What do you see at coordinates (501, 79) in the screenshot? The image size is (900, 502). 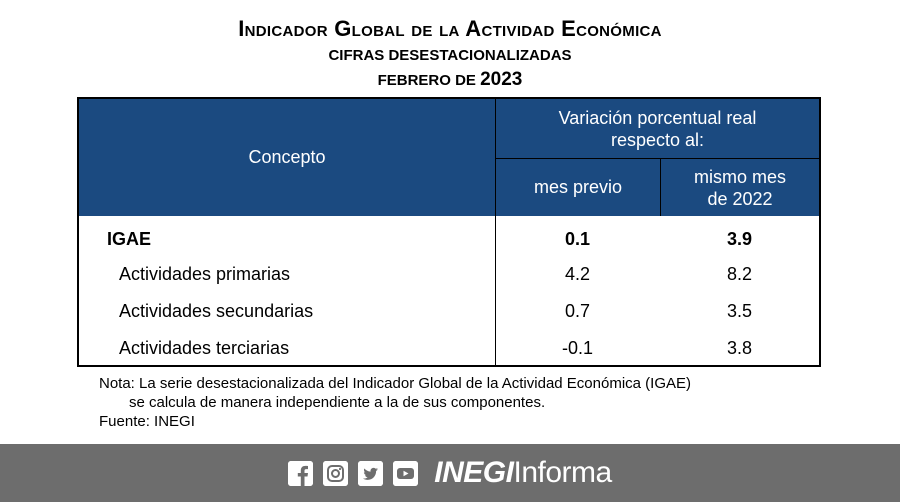 I see `period-year: 2023` at bounding box center [501, 79].